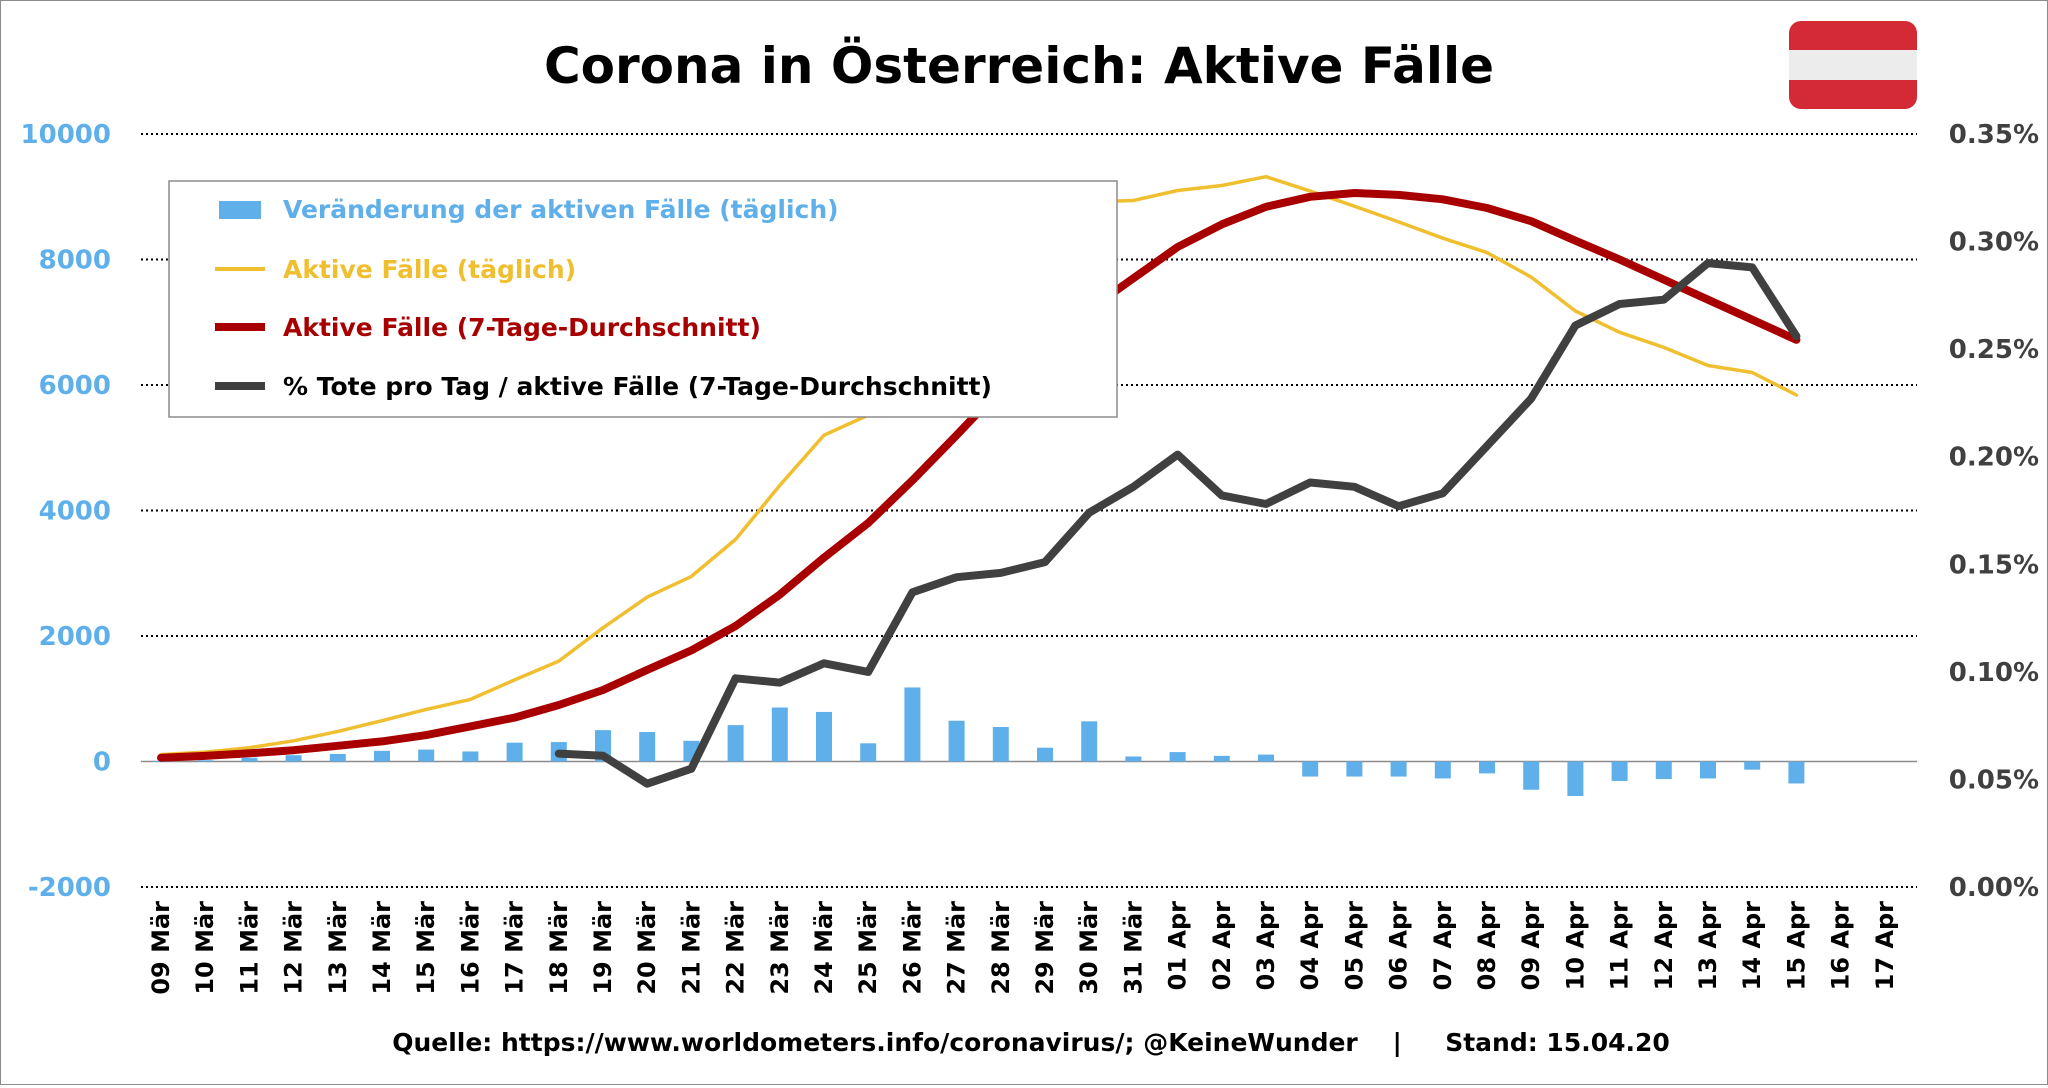  Describe the element at coordinates (102, 763) in the screenshot. I see `left-tick-label: 0` at that location.